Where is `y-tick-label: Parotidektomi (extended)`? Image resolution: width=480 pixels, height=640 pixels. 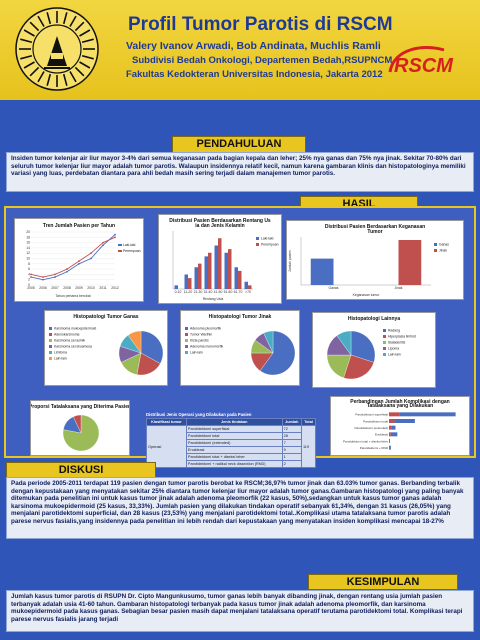
y-tick-label: Parotidektomi (extended) is located at coordinates (371, 428).